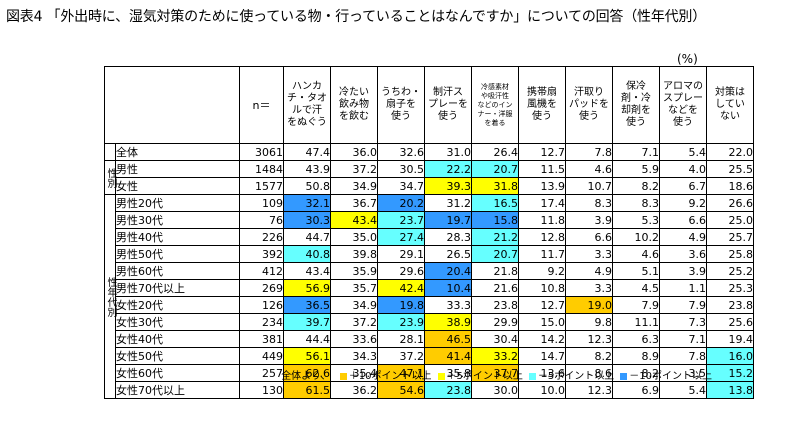  What do you see at coordinates (589, 271) in the screenshot?
I see `value-cell: 4.9` at bounding box center [589, 271].